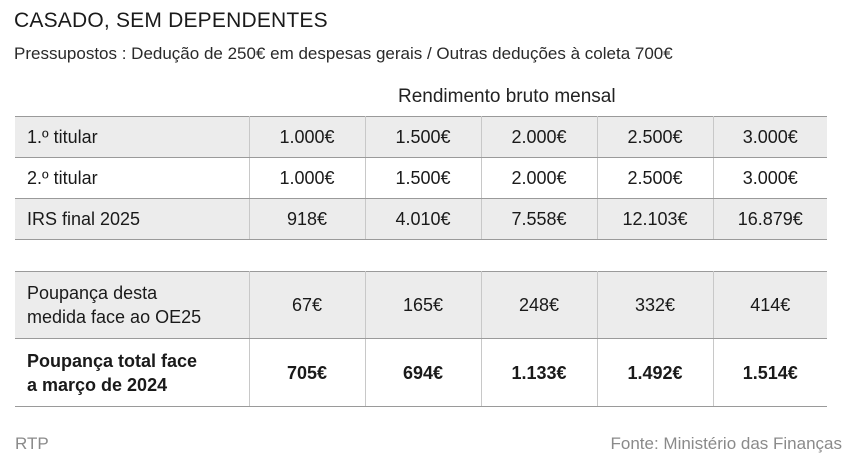 The width and height of the screenshot is (860, 471). Describe the element at coordinates (132, 137) in the screenshot. I see `row-label: 1.º titular` at that location.